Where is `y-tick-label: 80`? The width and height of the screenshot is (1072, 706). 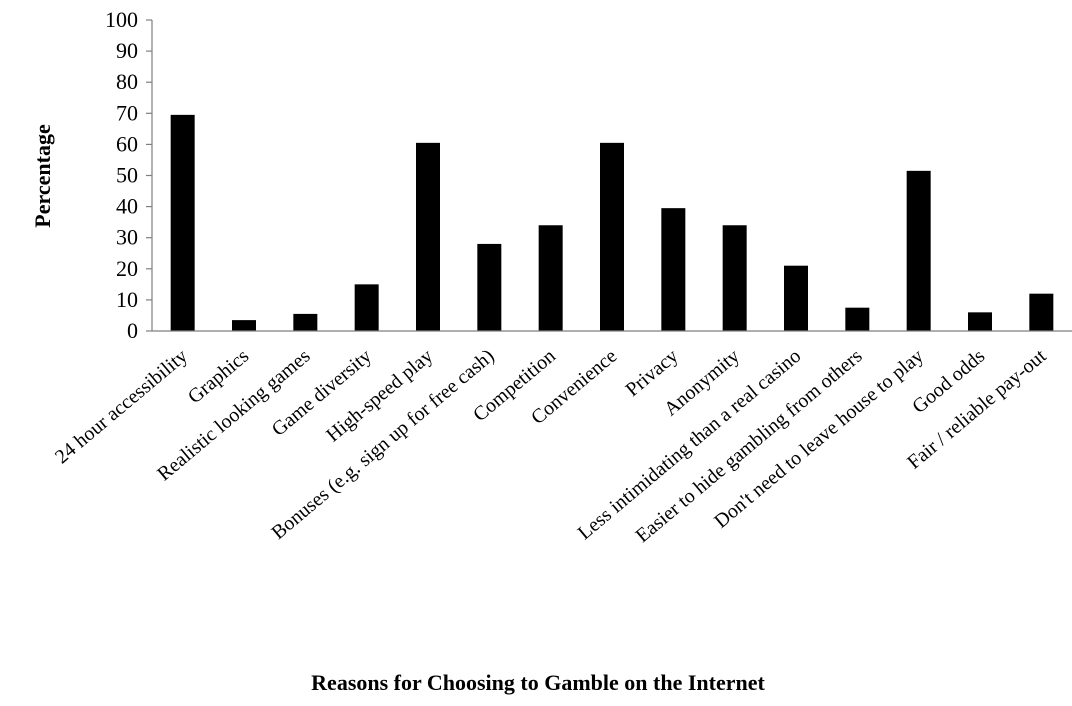
y-tick-label: 80 is located at coordinates (127, 81).